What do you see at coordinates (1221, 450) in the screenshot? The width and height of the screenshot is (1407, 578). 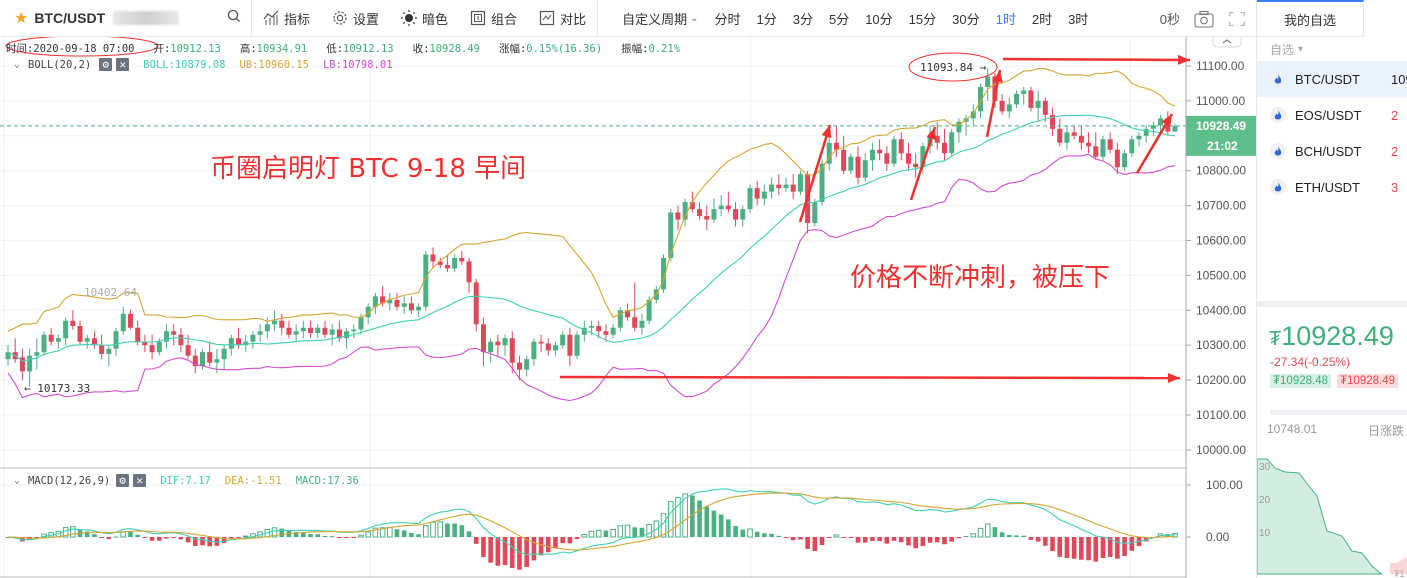 I see `price-tick: 10000.00` at bounding box center [1221, 450].